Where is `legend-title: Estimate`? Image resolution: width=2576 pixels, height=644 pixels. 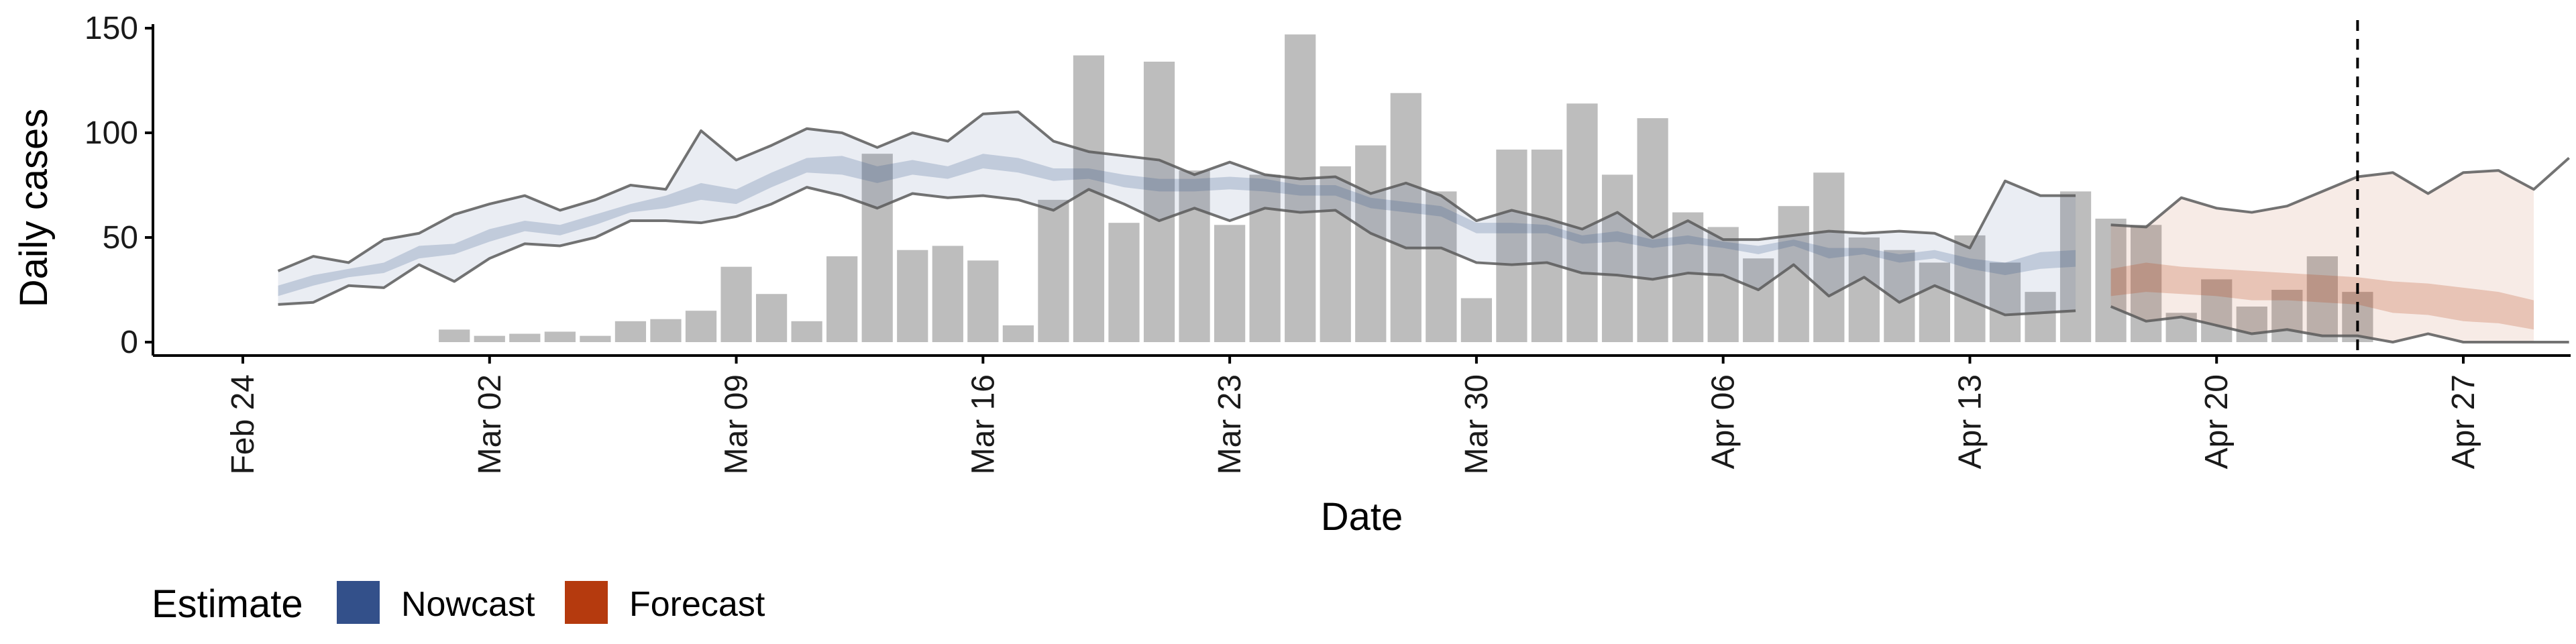
legend-title: Estimate is located at coordinates (227, 604).